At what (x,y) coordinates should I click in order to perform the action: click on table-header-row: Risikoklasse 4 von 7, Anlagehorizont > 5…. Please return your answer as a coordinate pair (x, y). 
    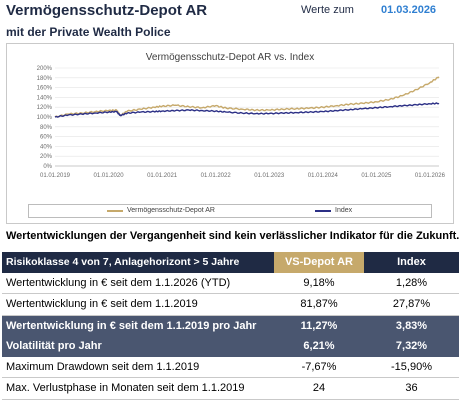
    Looking at the image, I should click on (230, 262).